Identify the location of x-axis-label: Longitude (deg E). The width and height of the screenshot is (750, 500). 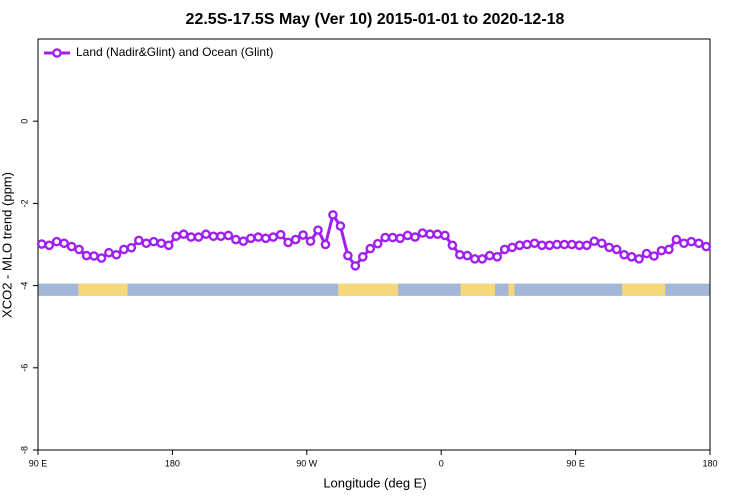
(374, 482).